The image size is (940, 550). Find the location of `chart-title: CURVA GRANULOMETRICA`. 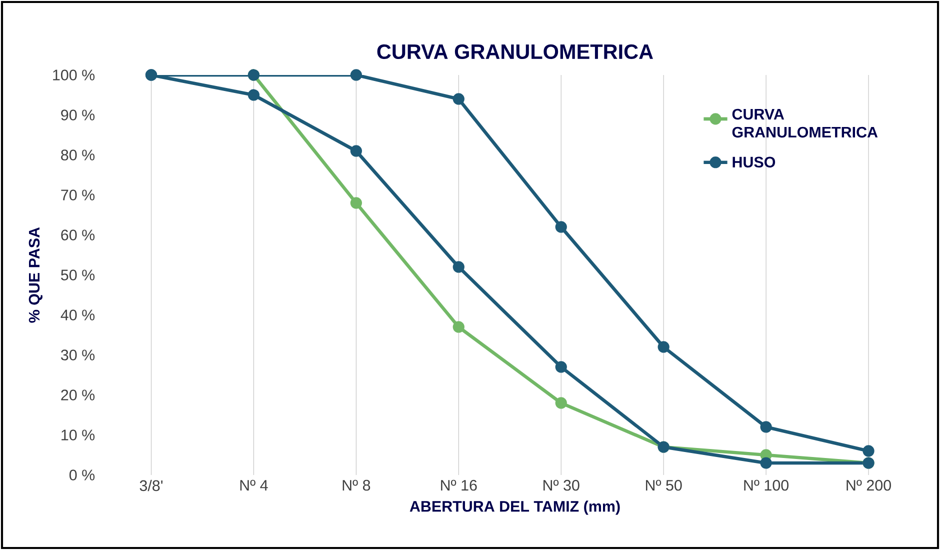

chart-title: CURVA GRANULOMETRICA is located at coordinates (515, 52).